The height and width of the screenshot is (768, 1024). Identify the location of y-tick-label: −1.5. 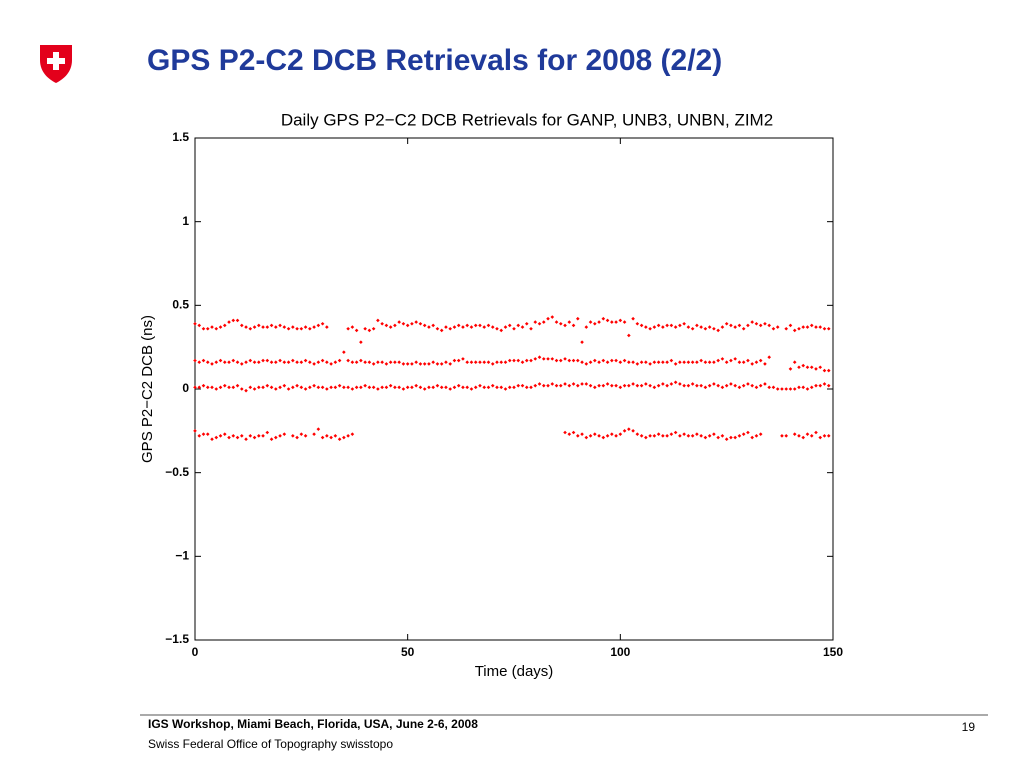
(177, 639).